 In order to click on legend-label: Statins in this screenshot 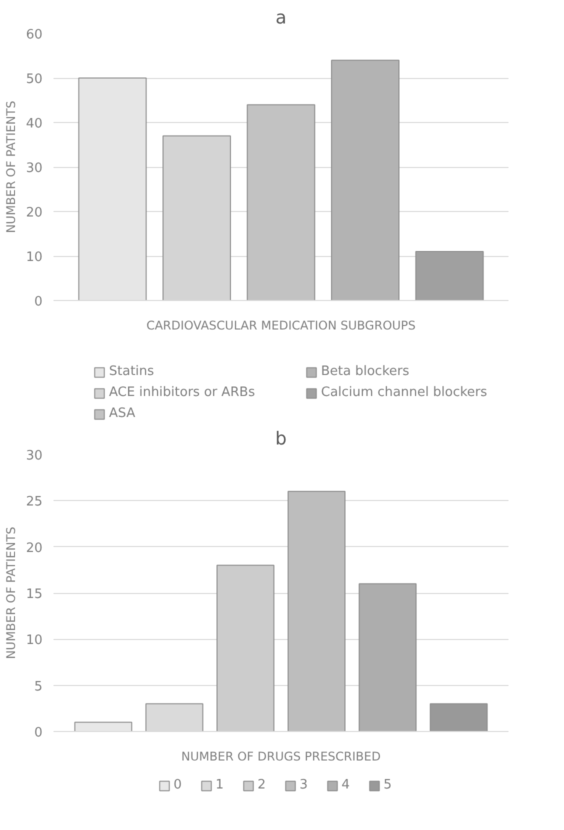, I will do `click(132, 371)`.